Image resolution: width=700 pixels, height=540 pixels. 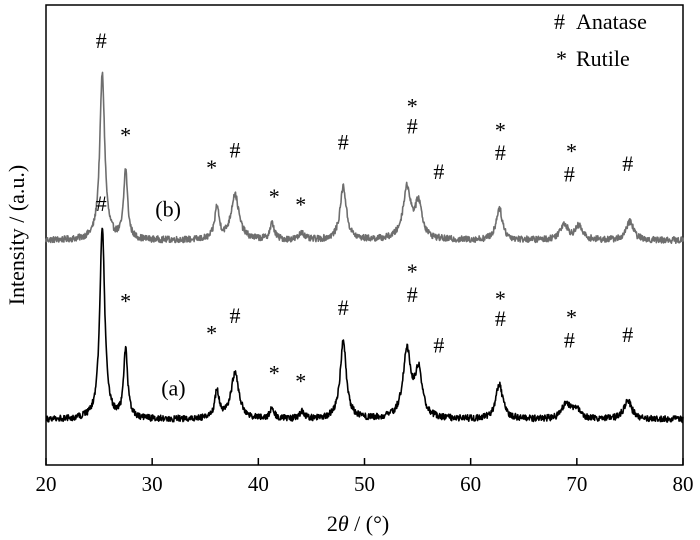 I want to click on x-axis-title-prefix: 2, so click(x=332, y=523).